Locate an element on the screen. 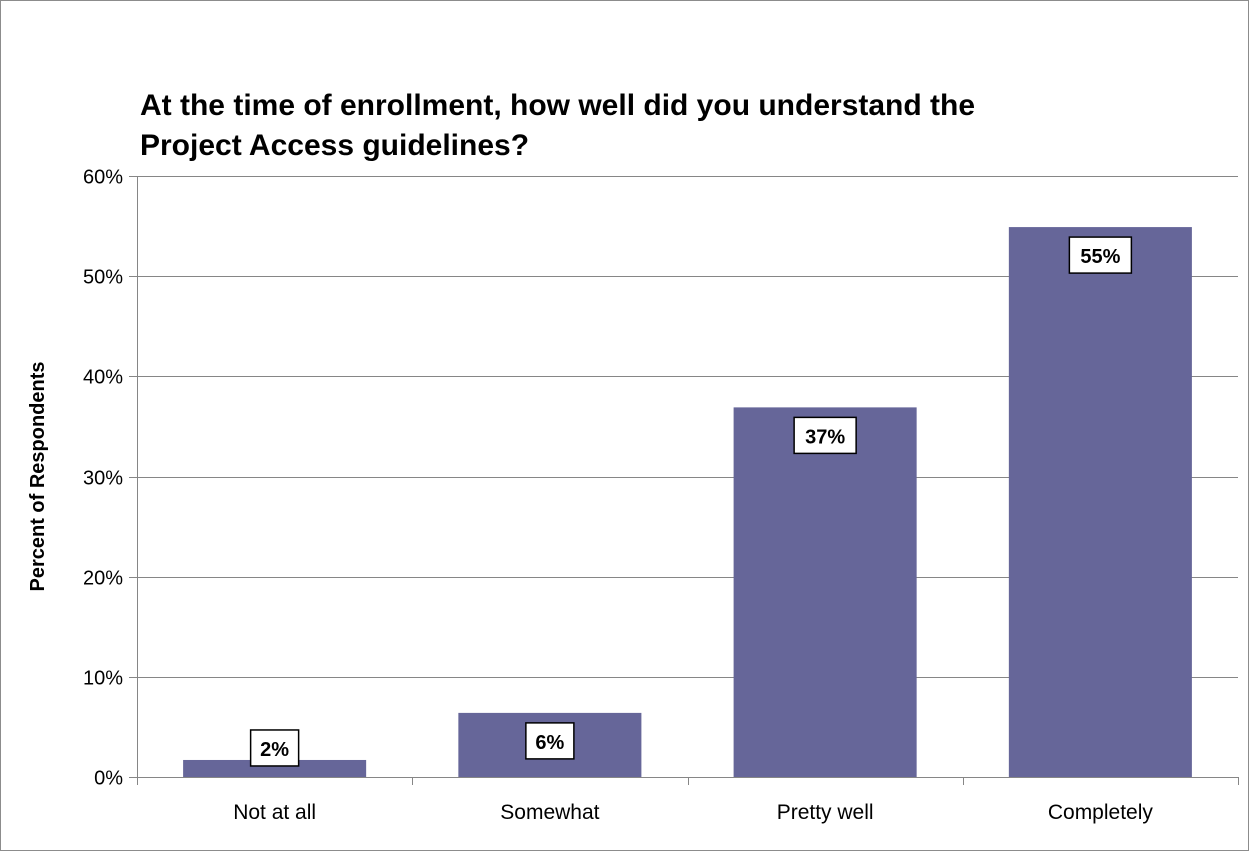 Image resolution: width=1249 pixels, height=851 pixels. x-tick-label: Somewhat is located at coordinates (549, 812).